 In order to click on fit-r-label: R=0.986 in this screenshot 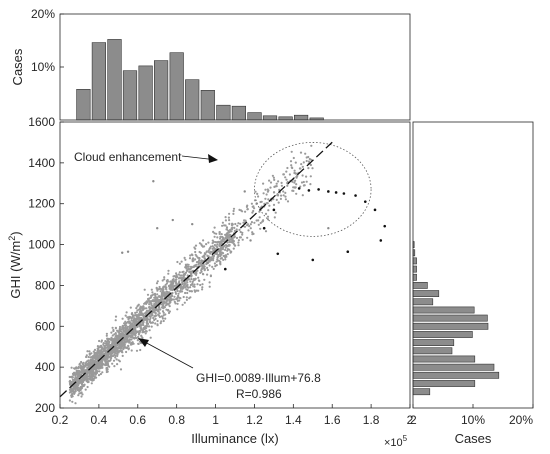, I will do `click(259, 394)`.